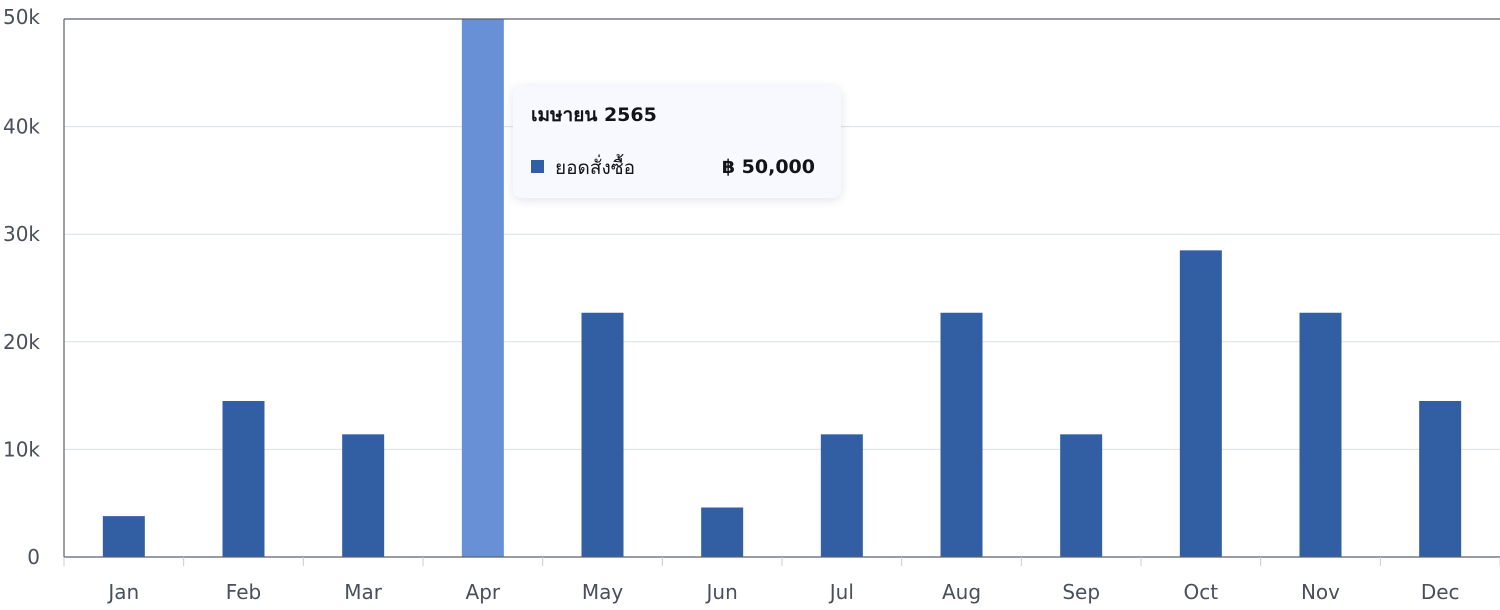  What do you see at coordinates (21, 234) in the screenshot?
I see `y-tick-label: 30k` at bounding box center [21, 234].